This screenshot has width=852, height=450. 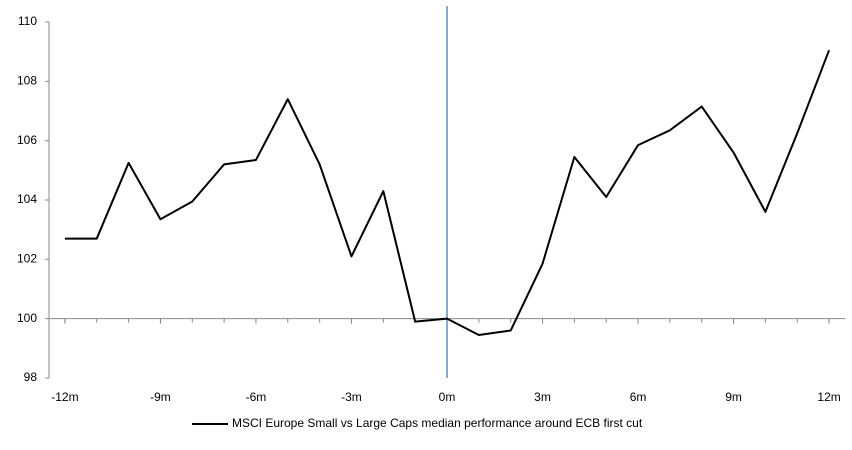 I want to click on x-tick-label: 3m, so click(x=542, y=397).